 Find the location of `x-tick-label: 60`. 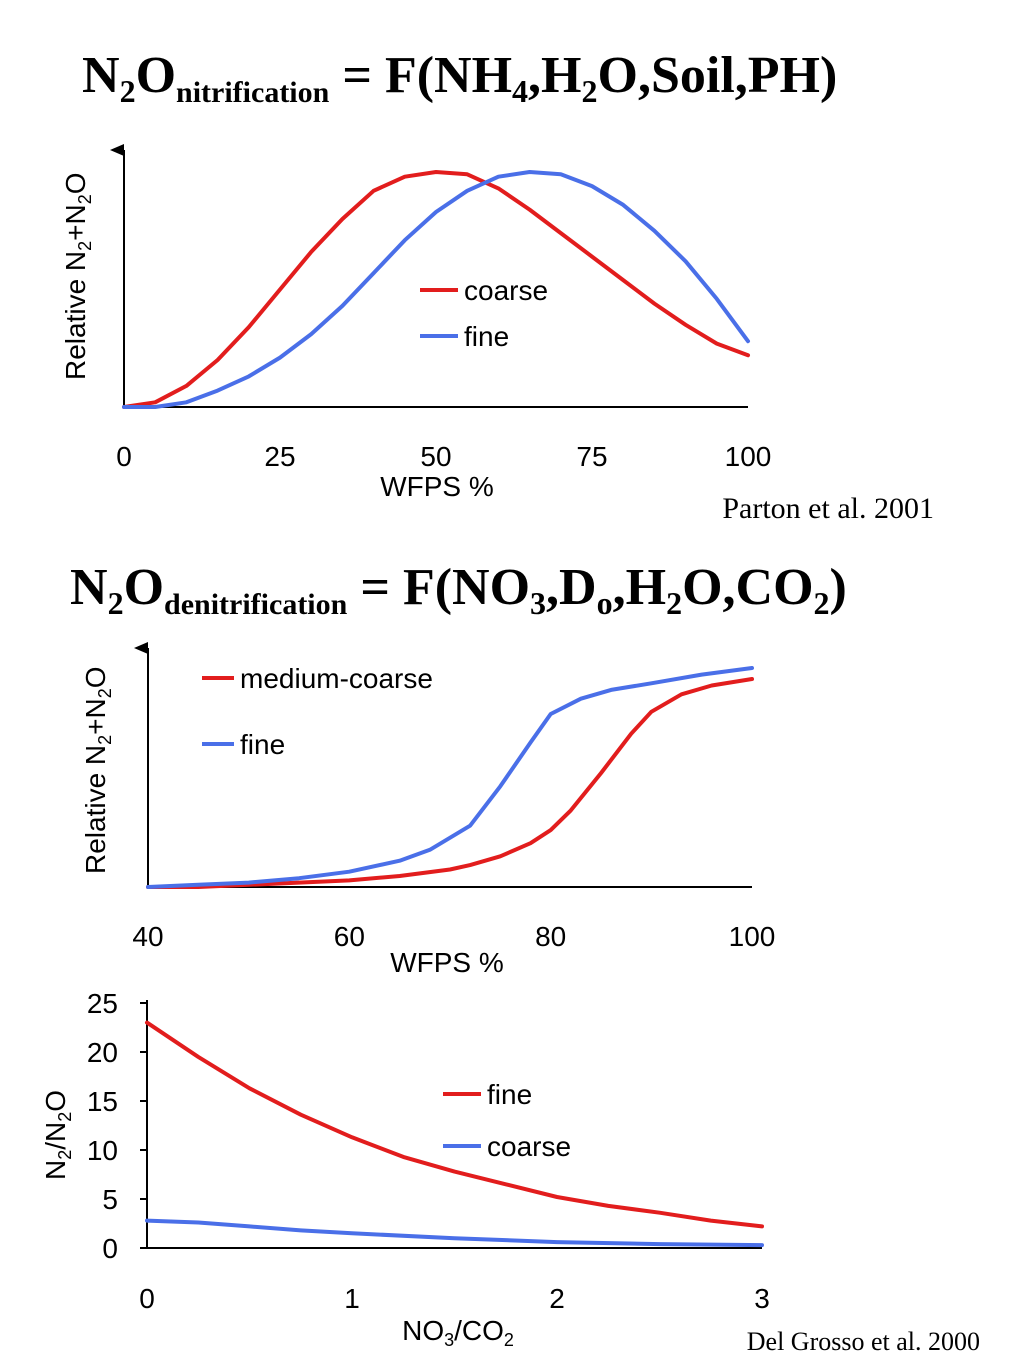

x-tick-label: 60 is located at coordinates (349, 936).